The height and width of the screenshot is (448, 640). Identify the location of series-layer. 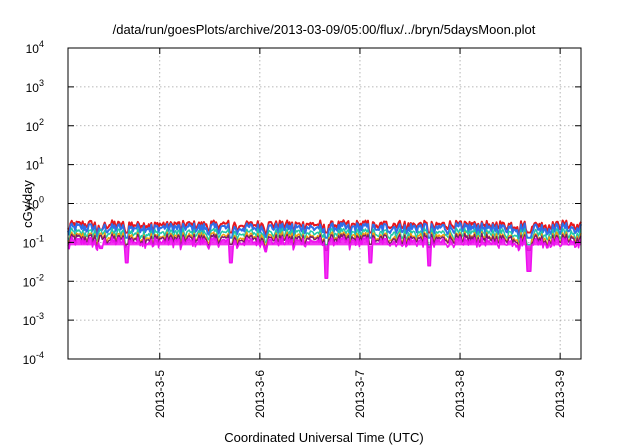
(324, 249).